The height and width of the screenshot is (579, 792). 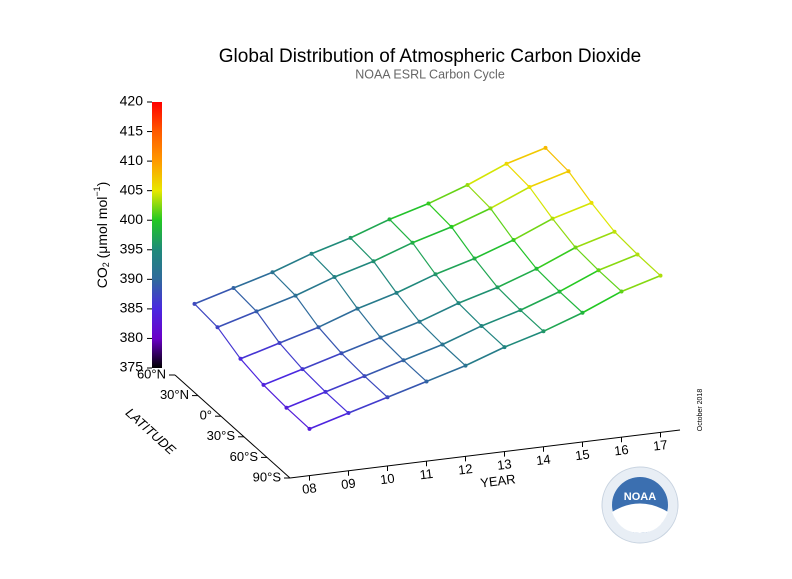 I want to click on x-tick-label: 17, so click(x=660, y=445).